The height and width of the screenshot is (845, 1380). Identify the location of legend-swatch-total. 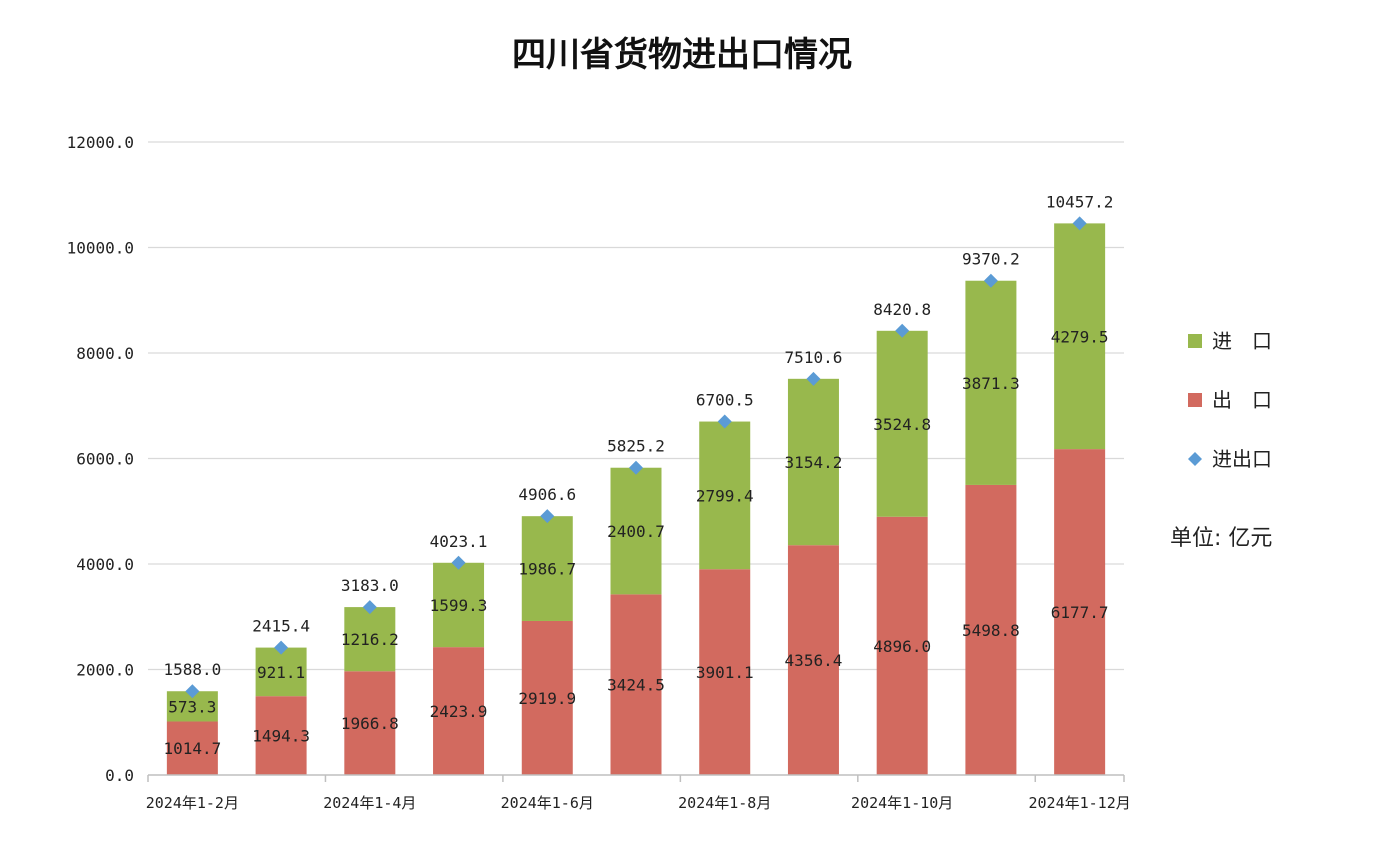
(1195, 459).